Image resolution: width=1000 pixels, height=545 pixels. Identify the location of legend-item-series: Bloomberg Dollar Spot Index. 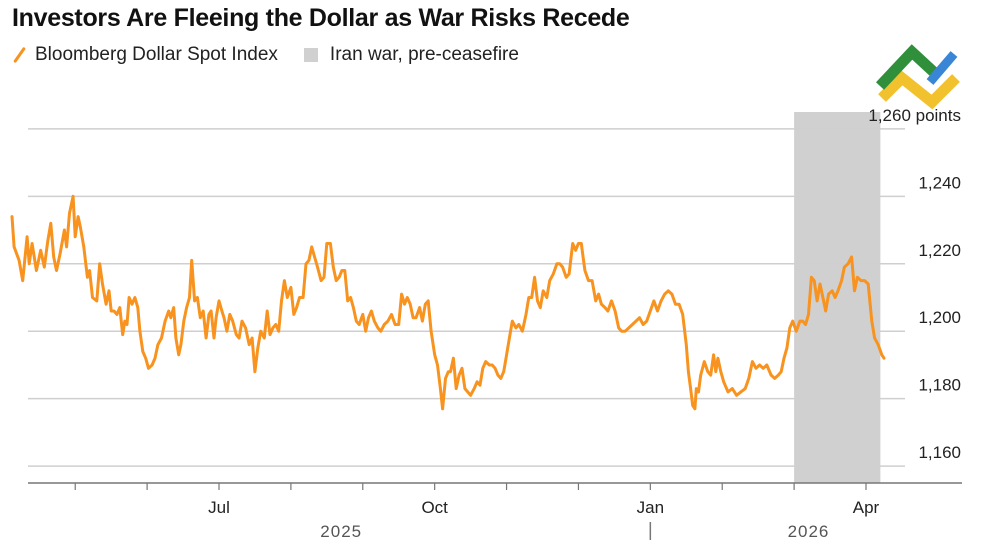
(145, 55).